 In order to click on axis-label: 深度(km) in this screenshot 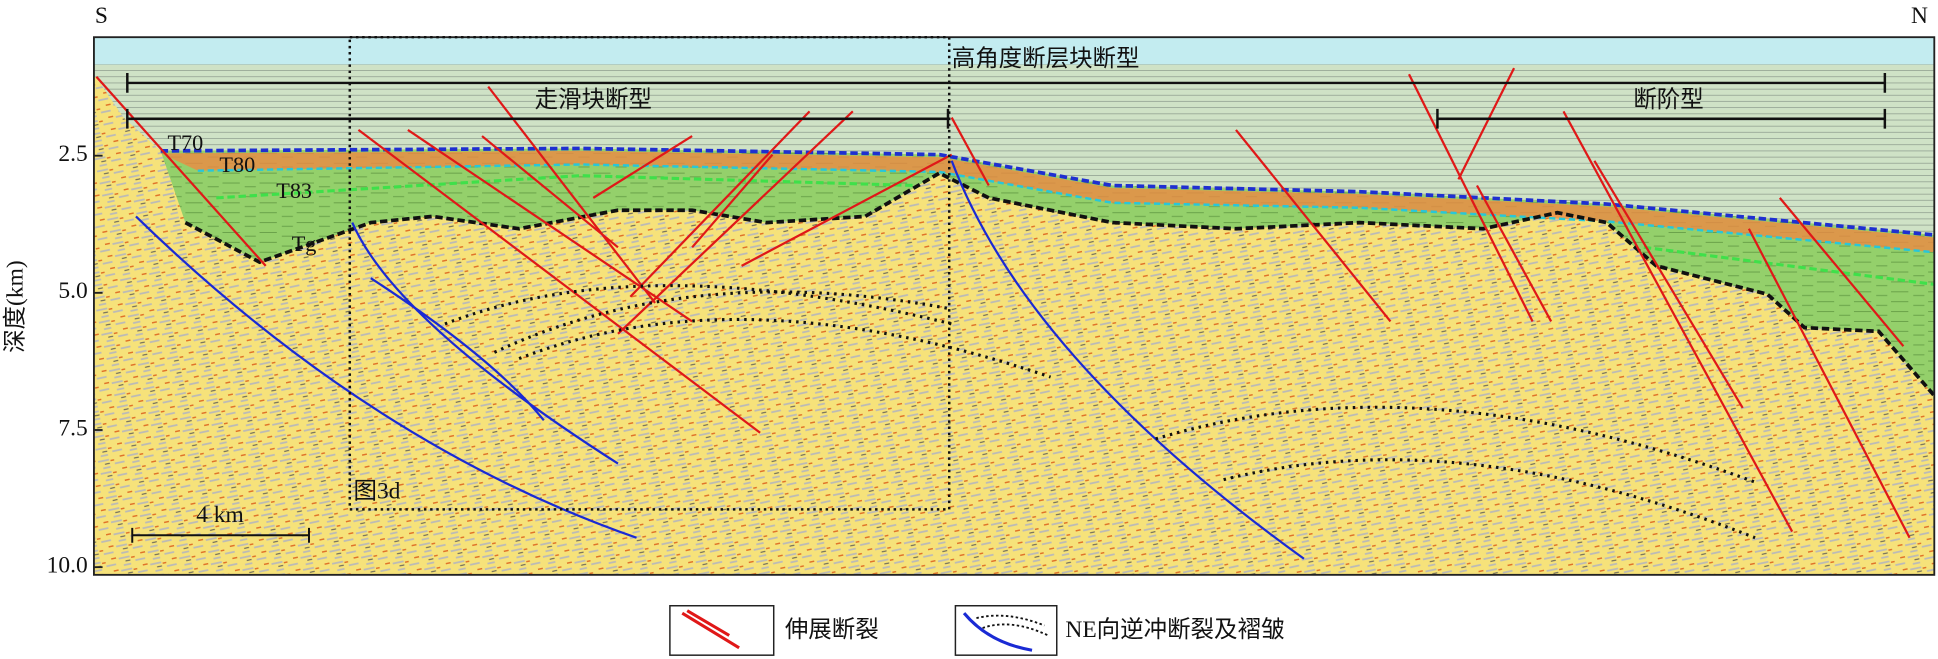, I will do `click(15, 306)`.